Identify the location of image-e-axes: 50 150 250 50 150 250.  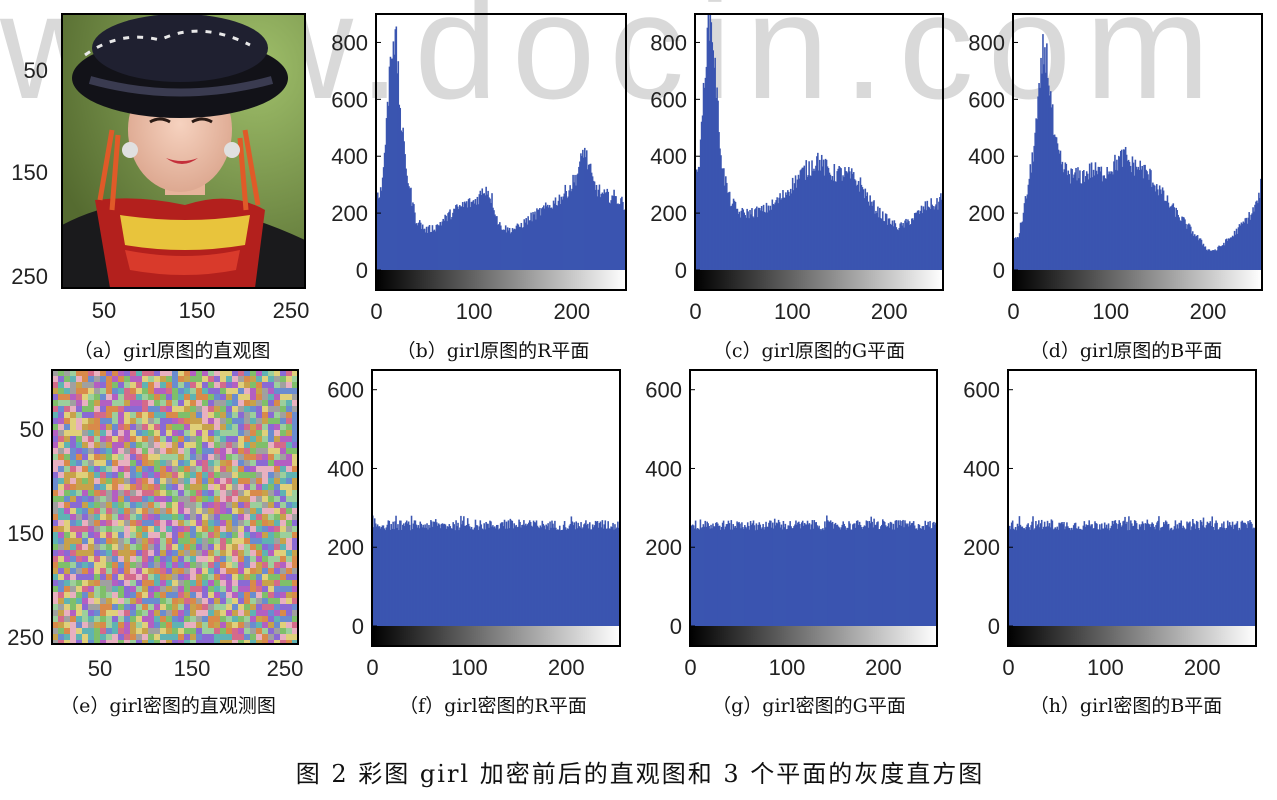
(155, 549).